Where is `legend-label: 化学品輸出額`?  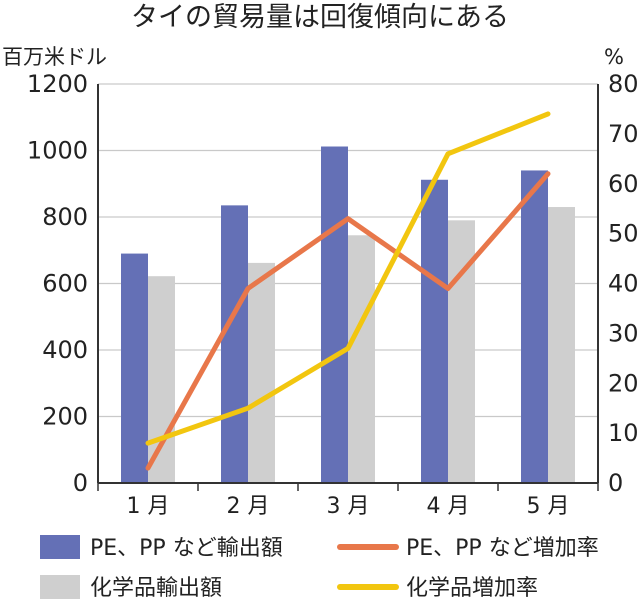
legend-label: 化学品輸出額 is located at coordinates (156, 588).